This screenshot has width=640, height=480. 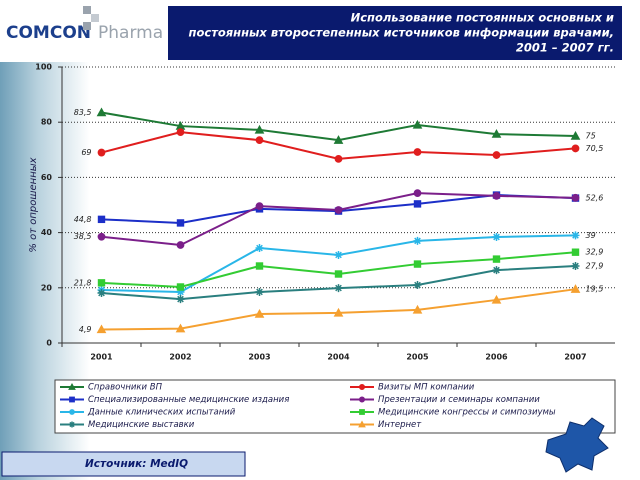 I want to click on x-tick-label: 2006, so click(x=496, y=357).